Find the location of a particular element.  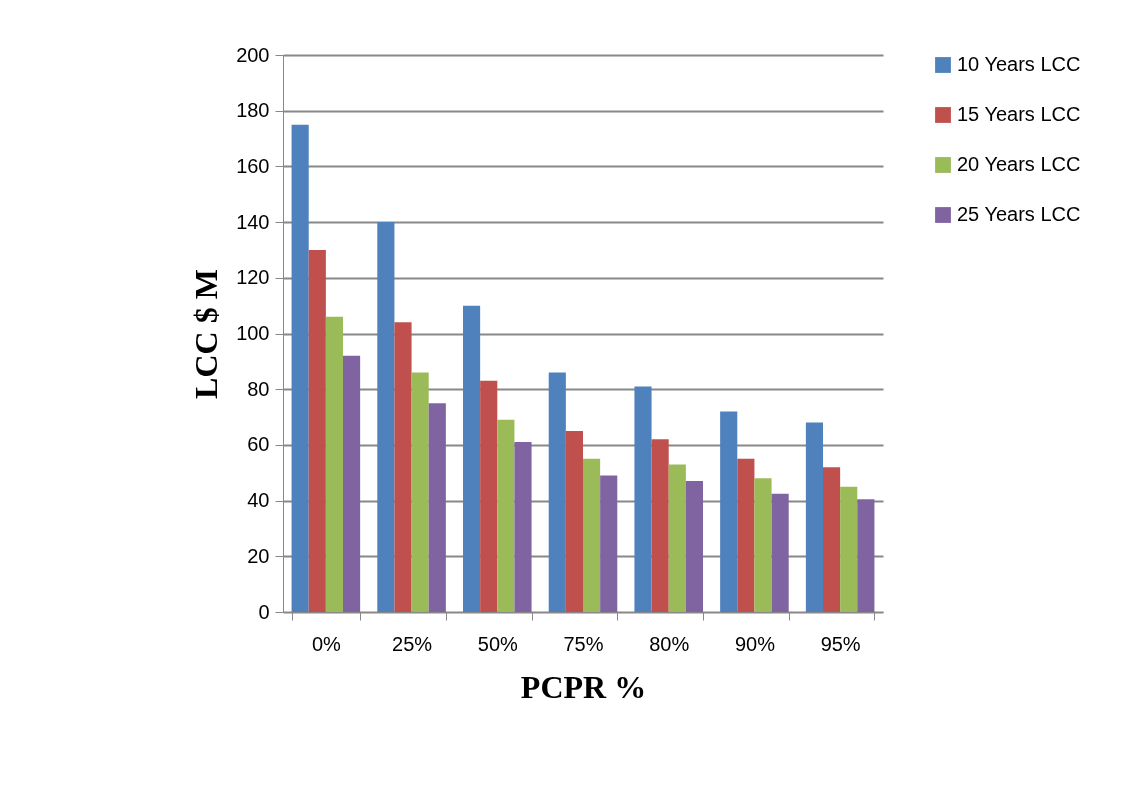

y-tick-label: 120 is located at coordinates (253, 277).